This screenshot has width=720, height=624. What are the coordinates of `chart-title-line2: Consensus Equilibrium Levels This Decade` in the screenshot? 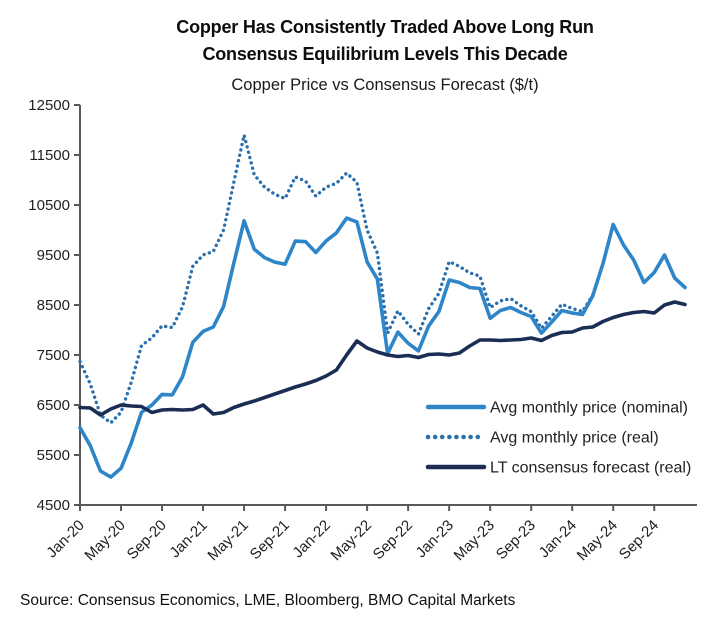 It's located at (385, 54).